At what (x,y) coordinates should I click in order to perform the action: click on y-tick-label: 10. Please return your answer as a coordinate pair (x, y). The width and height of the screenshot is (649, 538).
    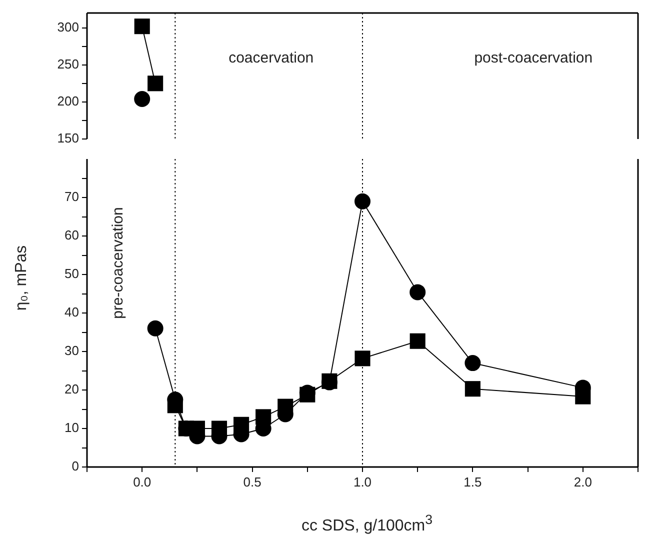
    Looking at the image, I should click on (71, 428).